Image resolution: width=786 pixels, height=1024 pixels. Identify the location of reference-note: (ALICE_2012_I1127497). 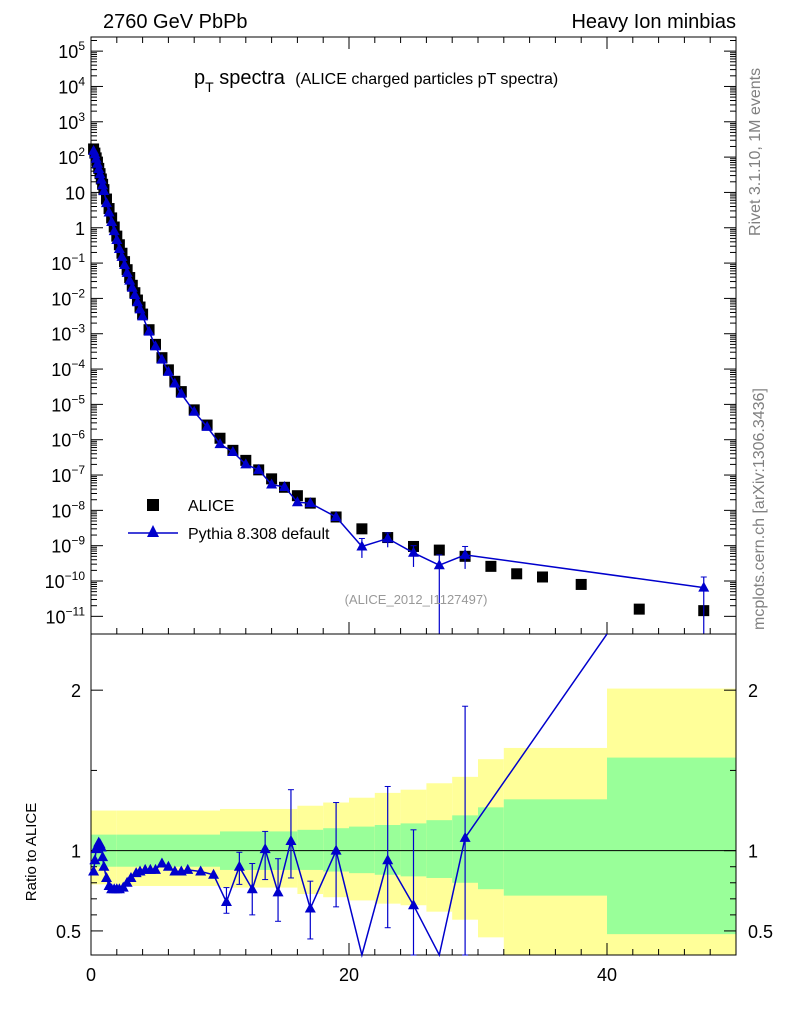
(416, 599).